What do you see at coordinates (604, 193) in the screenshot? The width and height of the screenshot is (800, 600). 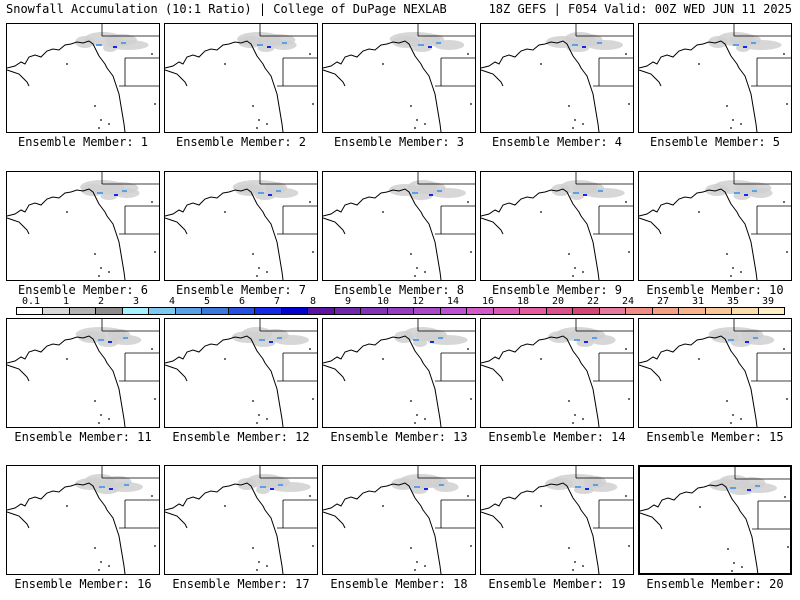 I see `snow-area-light` at bounding box center [604, 193].